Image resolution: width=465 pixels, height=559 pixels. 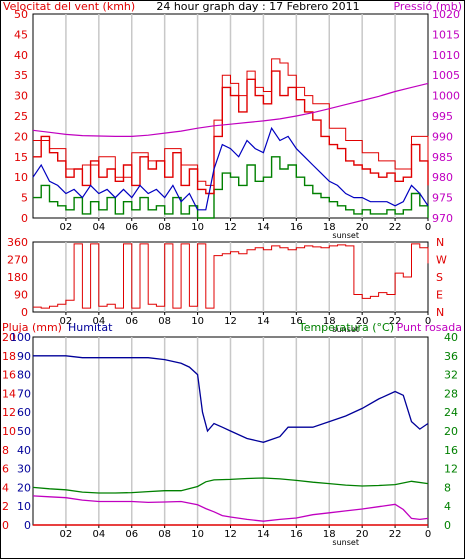 What do you see at coordinates (451, 356) in the screenshot?
I see `temperature-tick-label: 36` at bounding box center [451, 356].